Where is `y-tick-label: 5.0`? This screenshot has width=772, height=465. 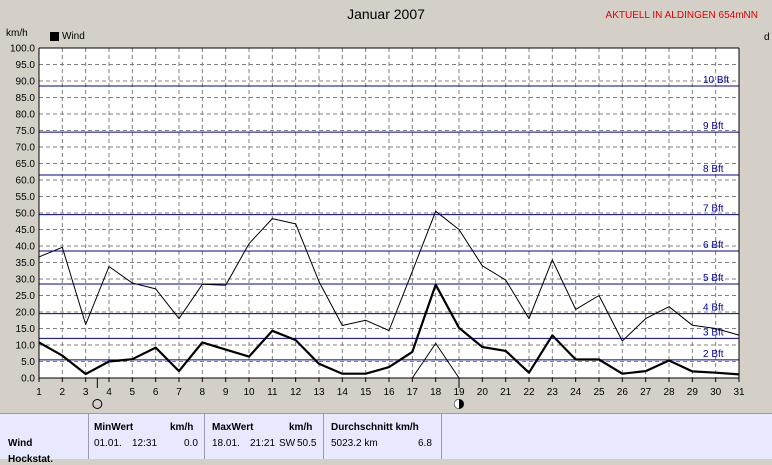
y-tick-label: 5.0 is located at coordinates (28, 362).